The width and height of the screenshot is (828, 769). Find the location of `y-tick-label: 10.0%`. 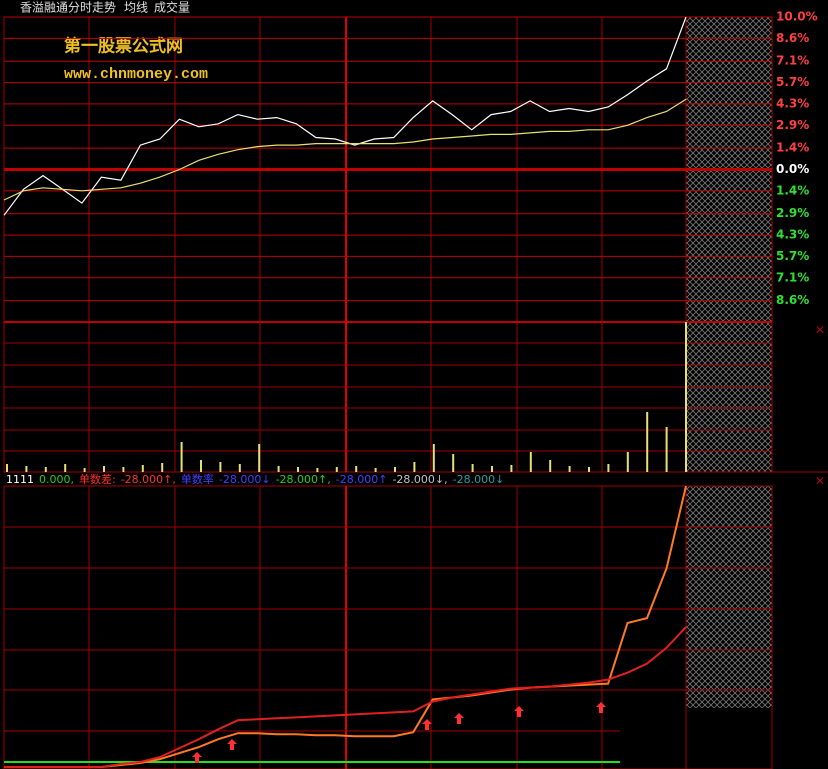

y-tick-label: 10.0% is located at coordinates (797, 17).